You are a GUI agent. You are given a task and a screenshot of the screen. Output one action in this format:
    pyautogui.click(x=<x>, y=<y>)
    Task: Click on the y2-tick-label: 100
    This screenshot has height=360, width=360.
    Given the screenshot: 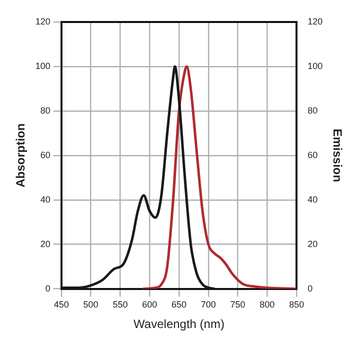 What is the action you would take?
    pyautogui.click(x=315, y=65)
    